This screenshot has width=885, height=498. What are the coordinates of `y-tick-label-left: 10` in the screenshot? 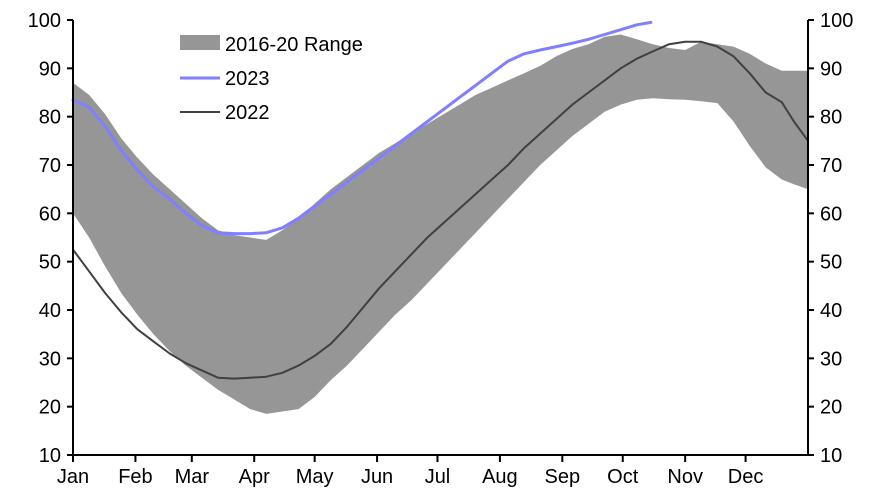 It's located at (50, 456).